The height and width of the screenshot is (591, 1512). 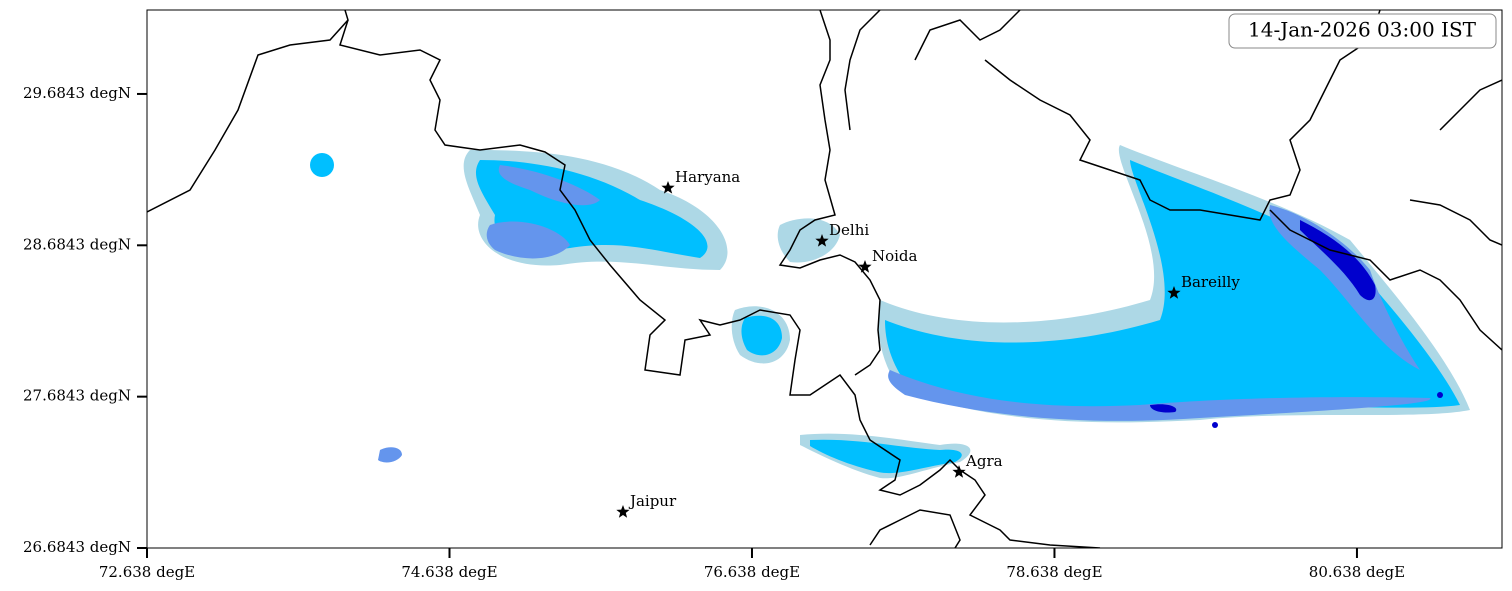 I want to click on place-label: Bareilly, so click(x=1210, y=282).